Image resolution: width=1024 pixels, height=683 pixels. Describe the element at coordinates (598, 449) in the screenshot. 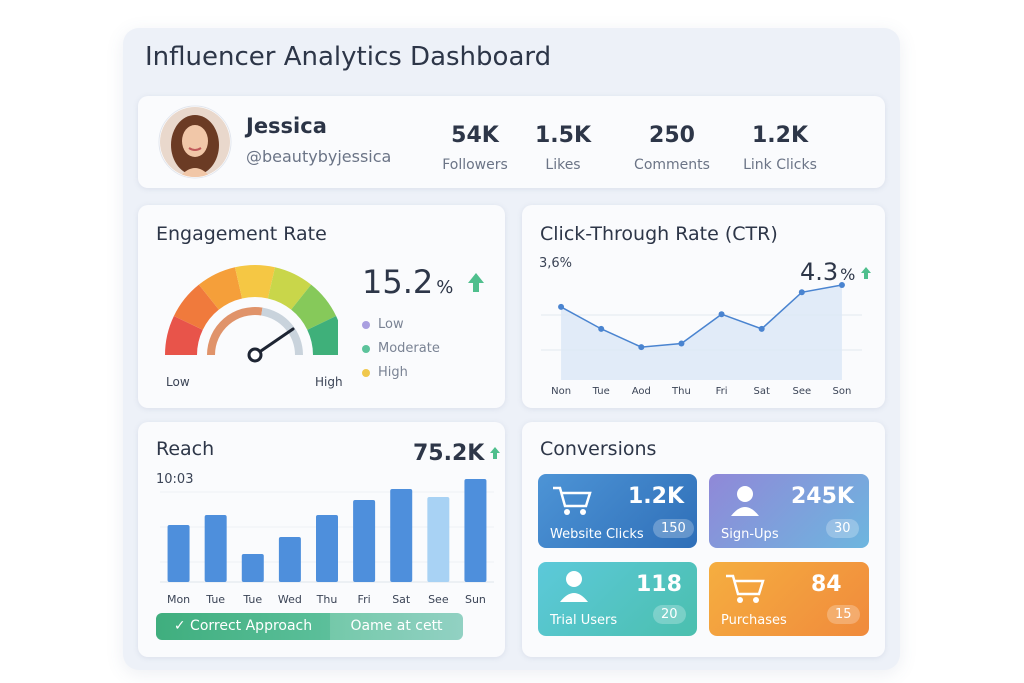

I see `card-title: Conversions` at that location.